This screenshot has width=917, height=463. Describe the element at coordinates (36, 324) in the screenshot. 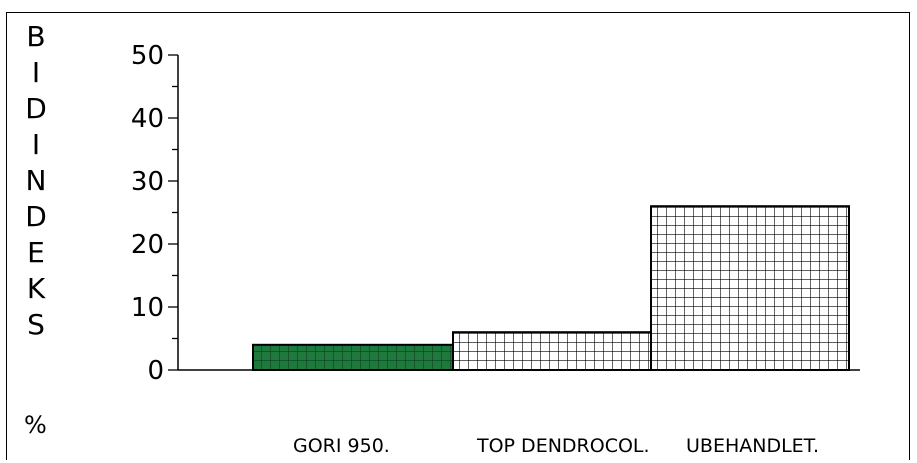

I see `y-axis-label-letter: S` at that location.